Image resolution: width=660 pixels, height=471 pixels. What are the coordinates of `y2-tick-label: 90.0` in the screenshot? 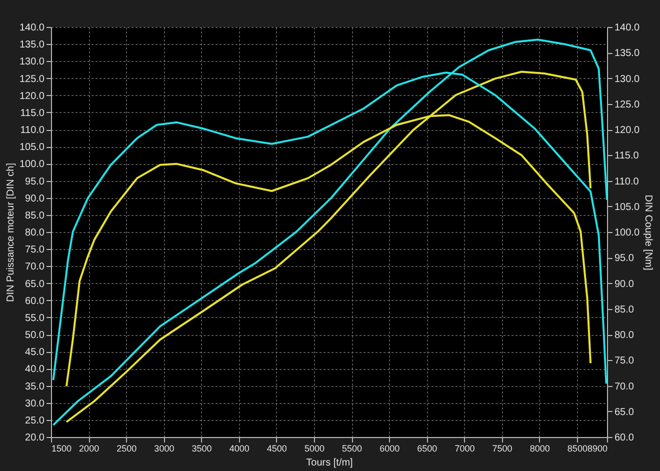 It's located at (624, 284).